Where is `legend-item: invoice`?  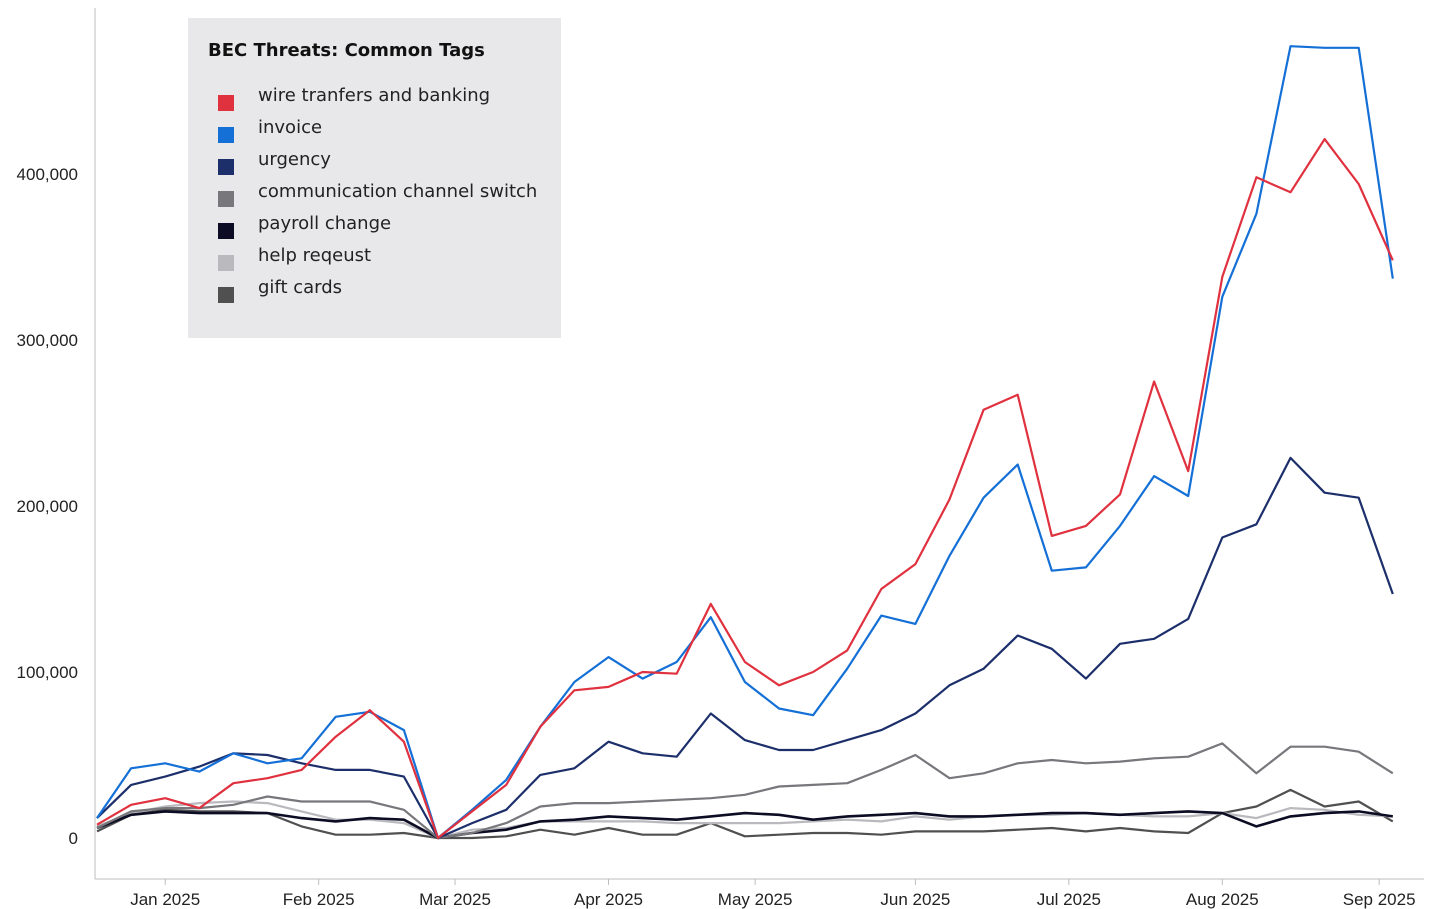
legend-item: invoice is located at coordinates (374, 133).